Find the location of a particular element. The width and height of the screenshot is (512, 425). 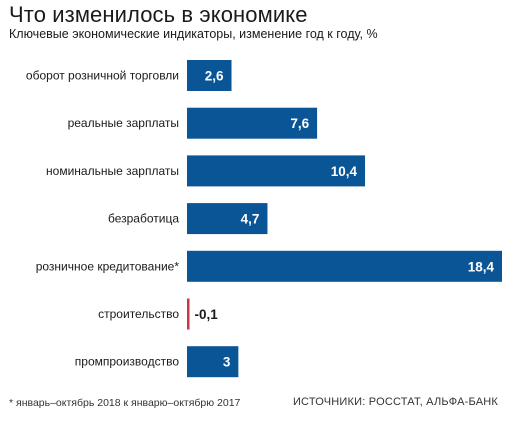

category-label: оборот розничной торговли is located at coordinates (102, 76).